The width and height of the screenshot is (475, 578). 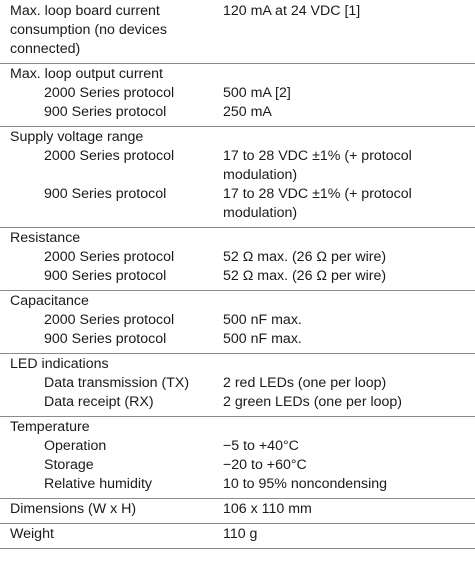 What do you see at coordinates (73, 509) in the screenshot?
I see `spec-label: Dimensions (W x H)` at bounding box center [73, 509].